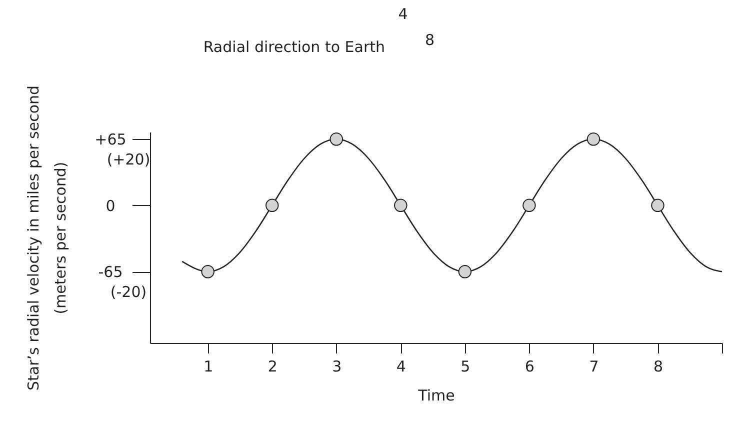 The image size is (735, 424). What do you see at coordinates (465, 367) in the screenshot?
I see `x-tick-label: 5` at bounding box center [465, 367].